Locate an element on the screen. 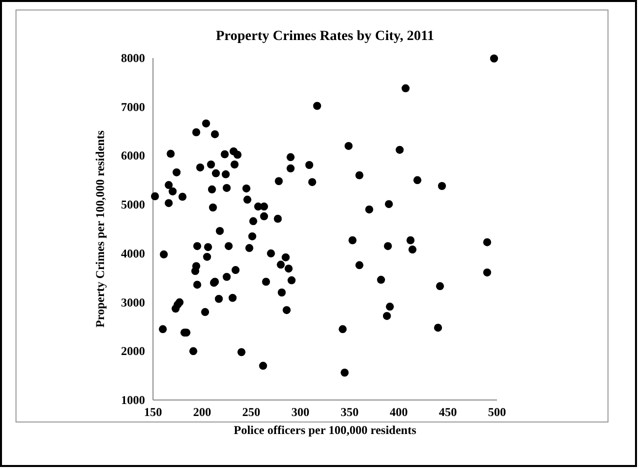 The height and width of the screenshot is (469, 639). y-tick-label: 3000 is located at coordinates (133, 302).